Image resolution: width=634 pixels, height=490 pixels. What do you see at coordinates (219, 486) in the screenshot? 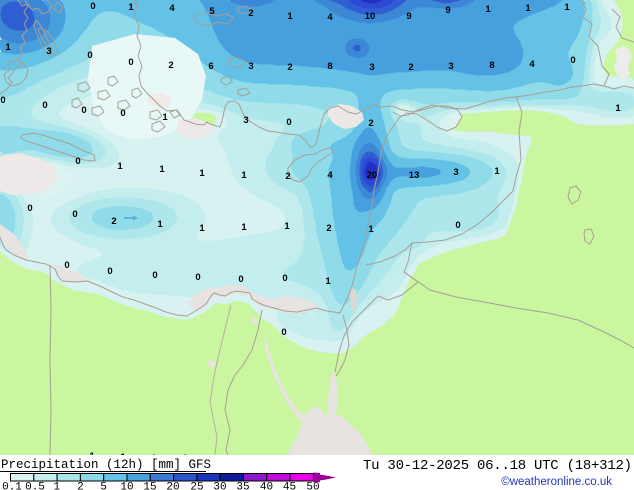
I see `svg-text: 30` at bounding box center [219, 486].